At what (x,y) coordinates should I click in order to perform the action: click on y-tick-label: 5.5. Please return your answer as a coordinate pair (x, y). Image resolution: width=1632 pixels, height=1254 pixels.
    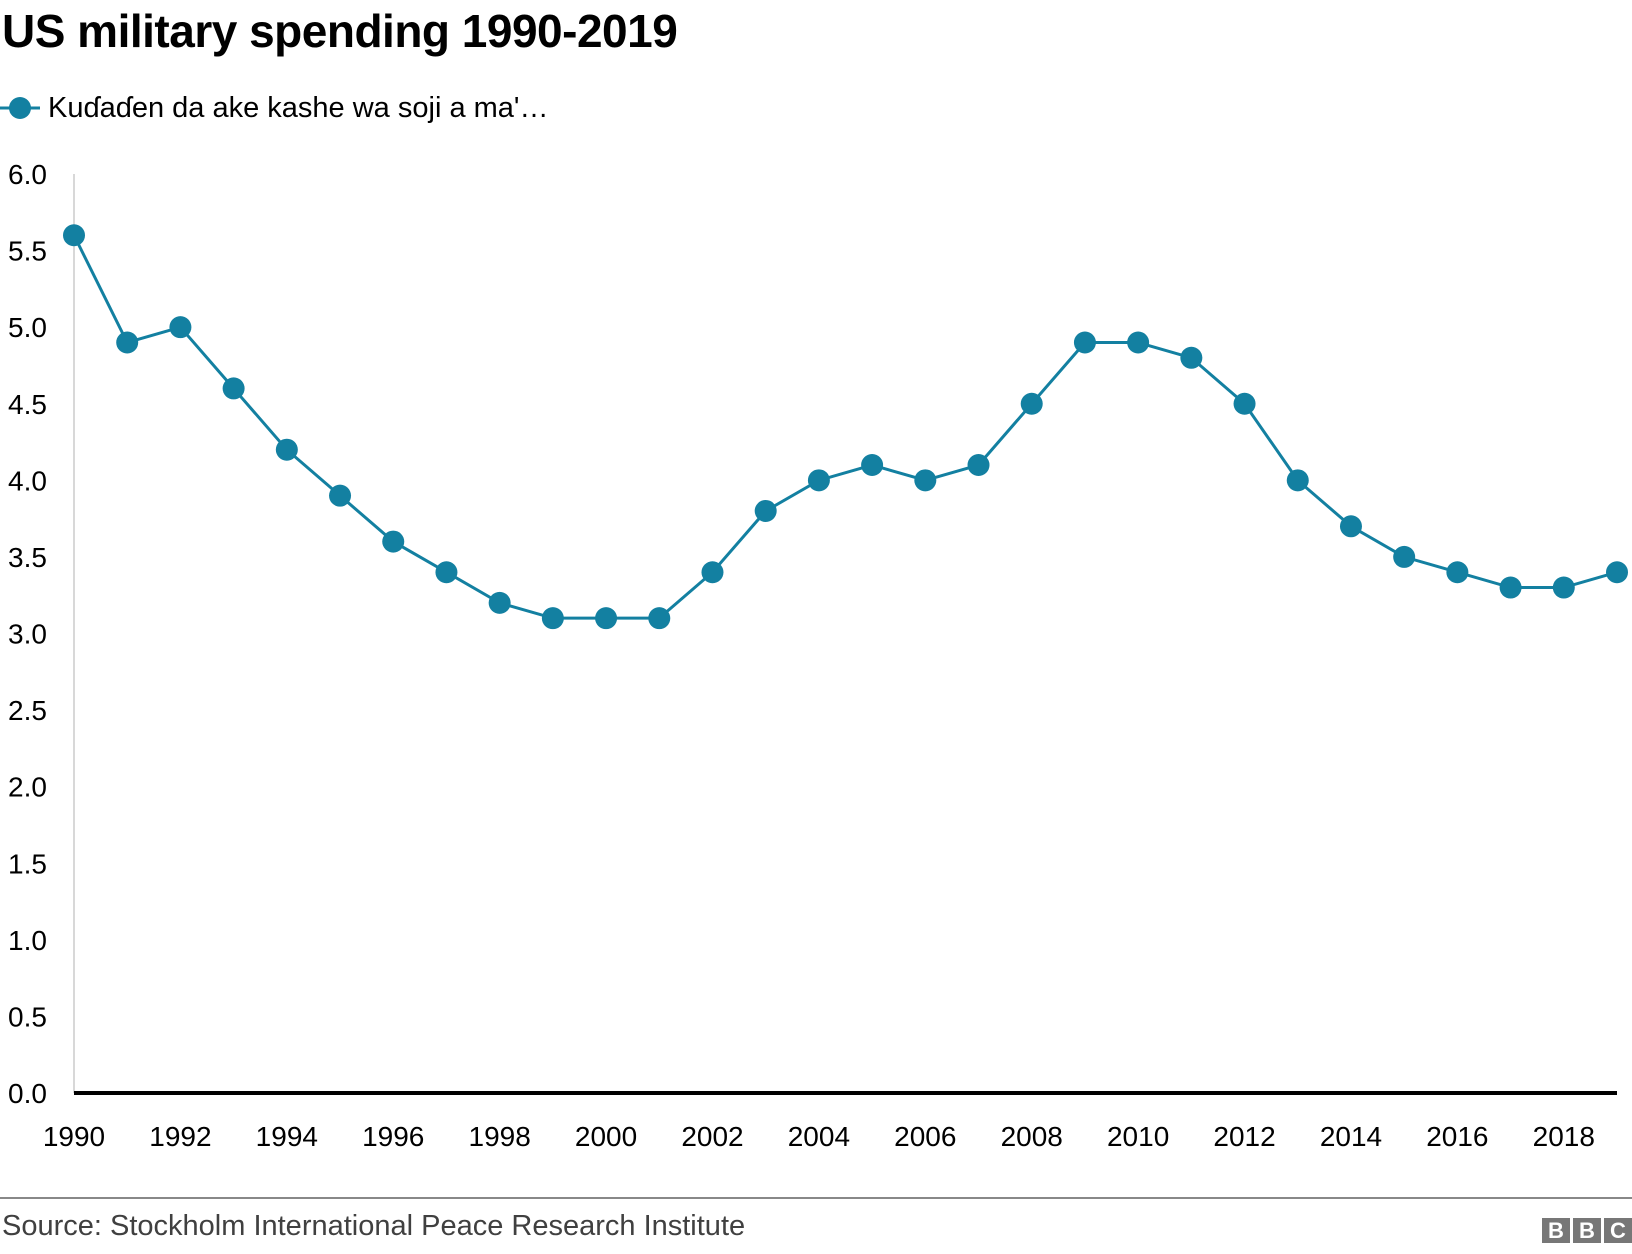
    Looking at the image, I should click on (27, 251).